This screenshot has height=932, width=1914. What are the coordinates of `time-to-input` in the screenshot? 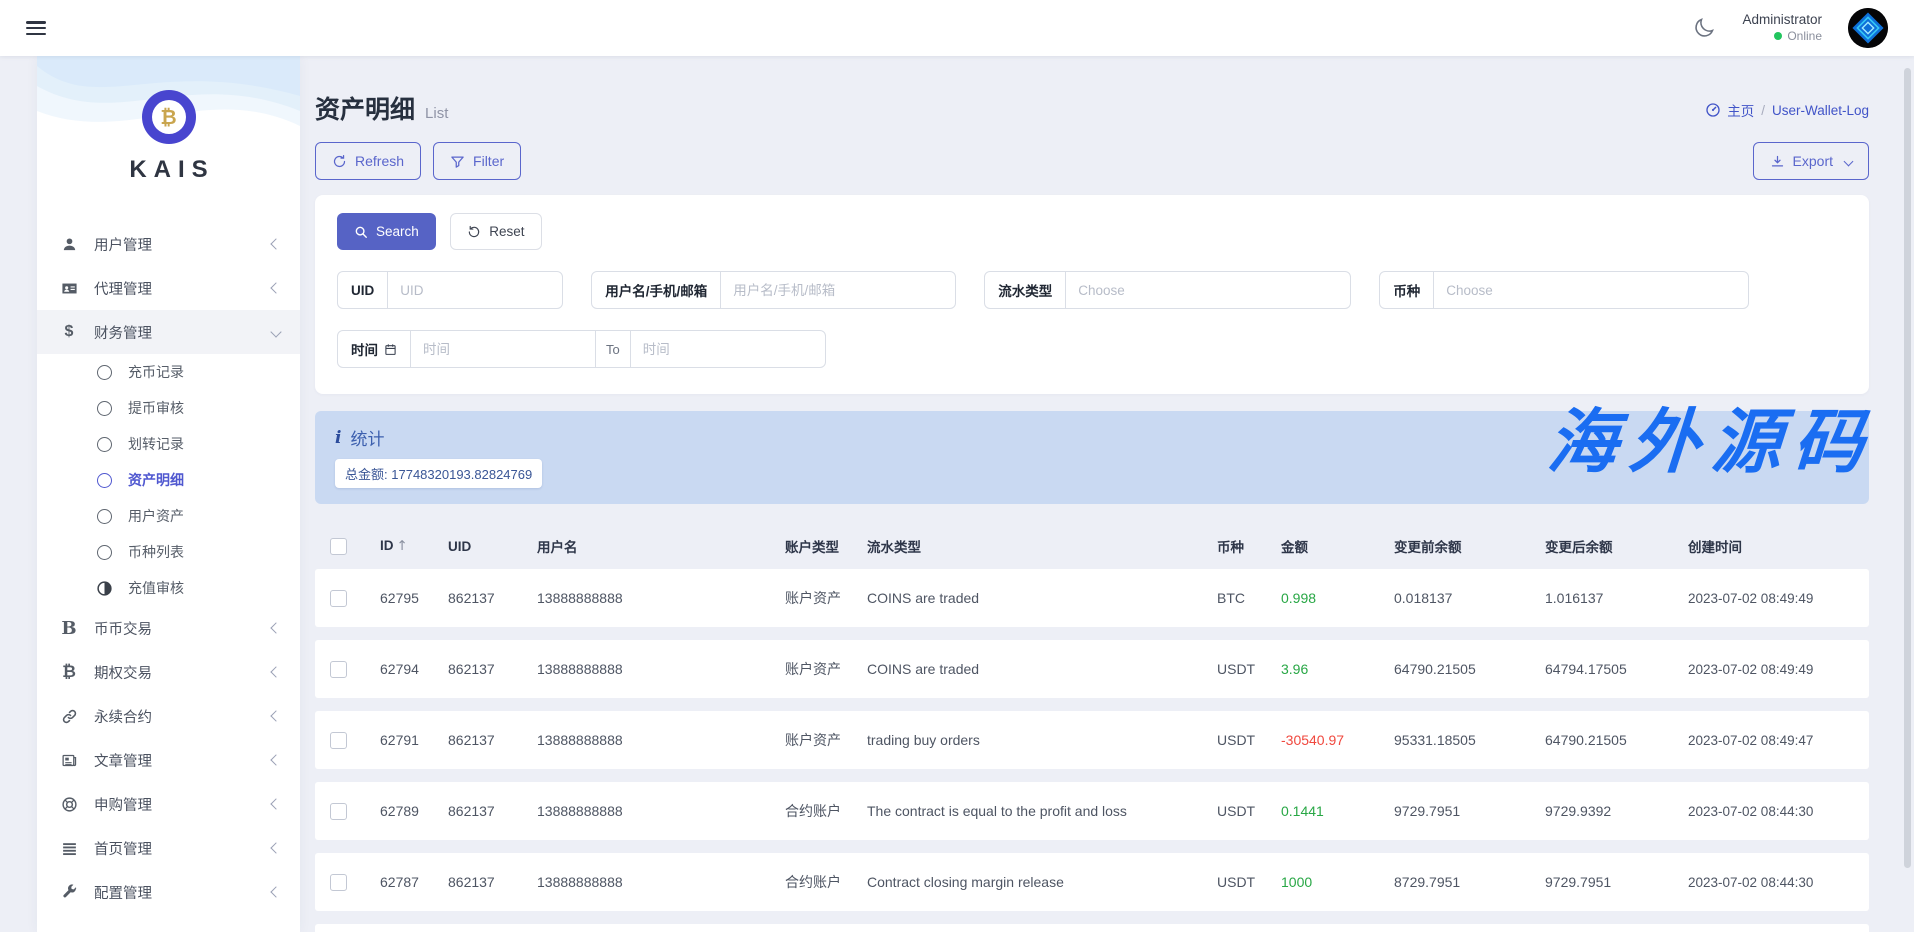 It's located at (727, 349).